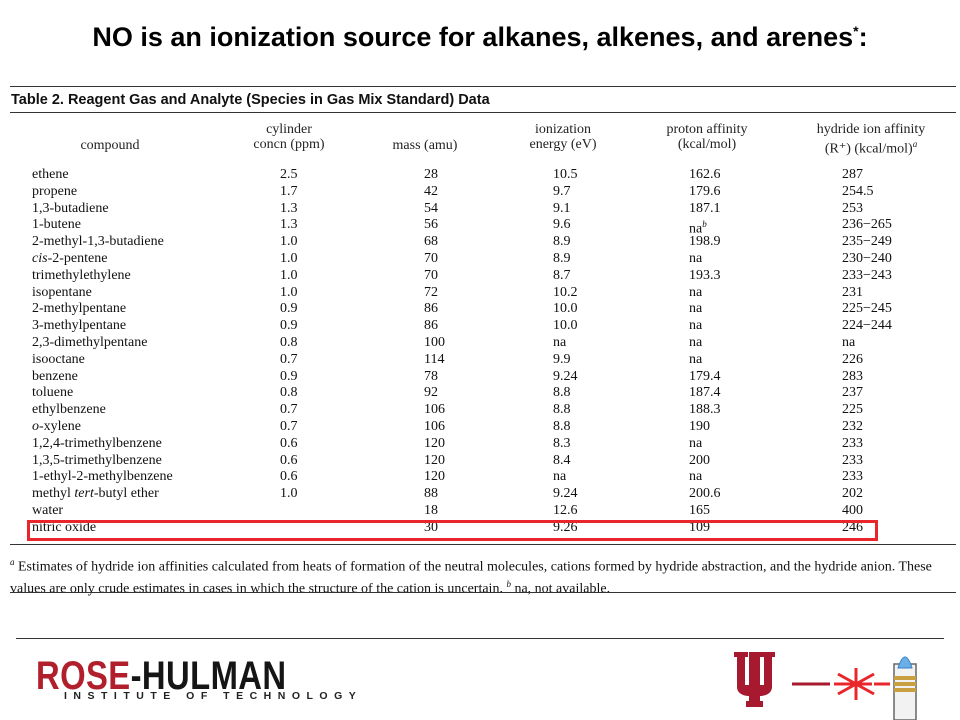  Describe the element at coordinates (213, 696) in the screenshot. I see `rose-hulman-subtitle: INSTITUTE OF TECHNOLOGY` at that location.